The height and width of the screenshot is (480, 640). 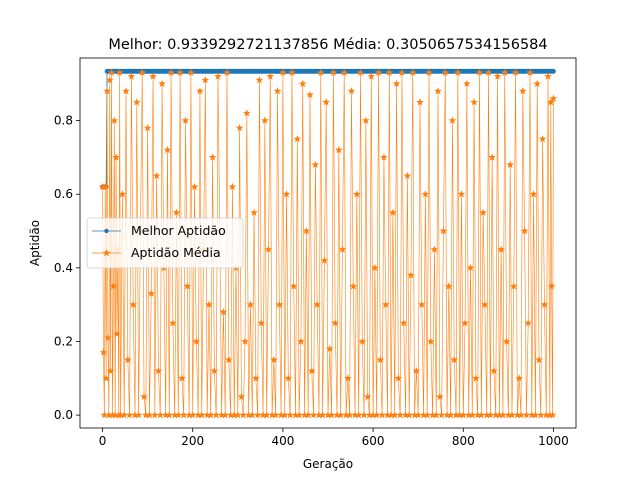 What do you see at coordinates (63, 415) in the screenshot?
I see `y-tick-label: 0.0` at bounding box center [63, 415].